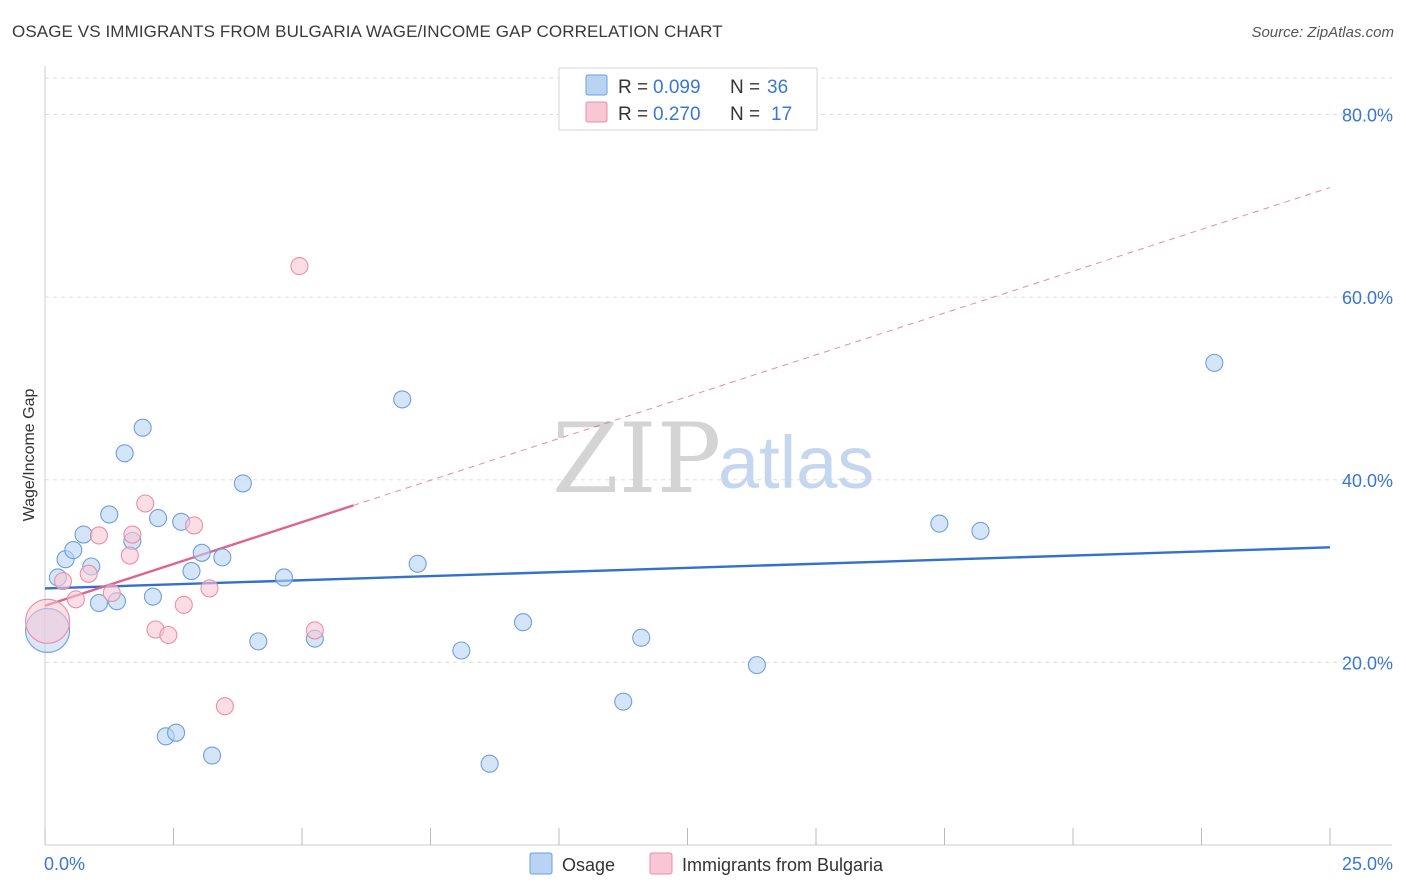 The height and width of the screenshot is (892, 1406). What do you see at coordinates (777, 87) in the screenshot?
I see `legend-osage-n-value: 36` at bounding box center [777, 87].